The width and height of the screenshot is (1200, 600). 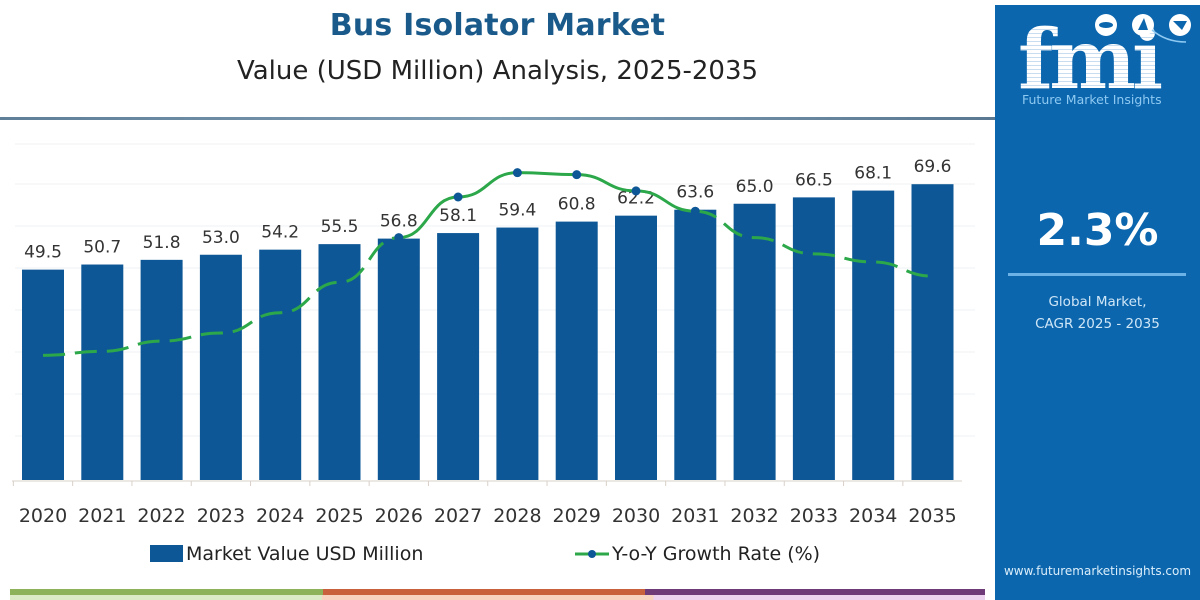 I want to click on cagr-label: Global Market, CAGR 2025 - 2035, so click(x=1097, y=313).